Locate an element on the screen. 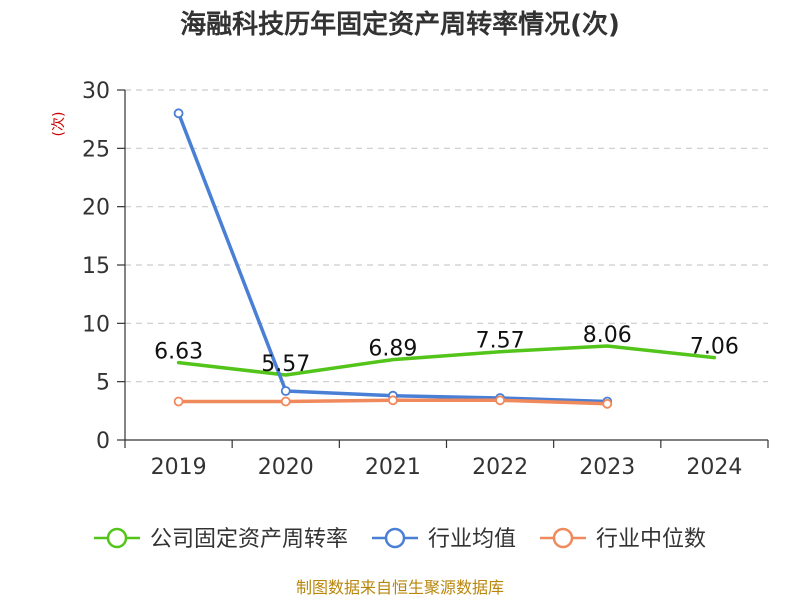 Image resolution: width=800 pixels, height=600 pixels. x-tick-label: 2022 is located at coordinates (500, 467).